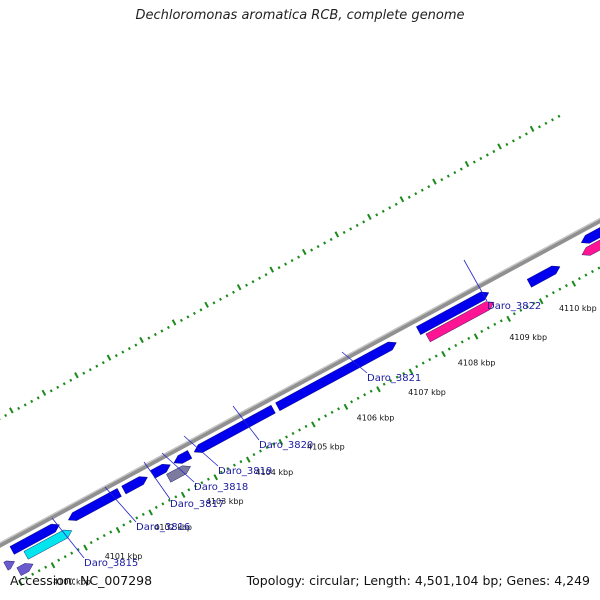 The image size is (600, 600). Describe the element at coordinates (197, 504) in the screenshot. I see `gene-label: Daro_3817` at that location.